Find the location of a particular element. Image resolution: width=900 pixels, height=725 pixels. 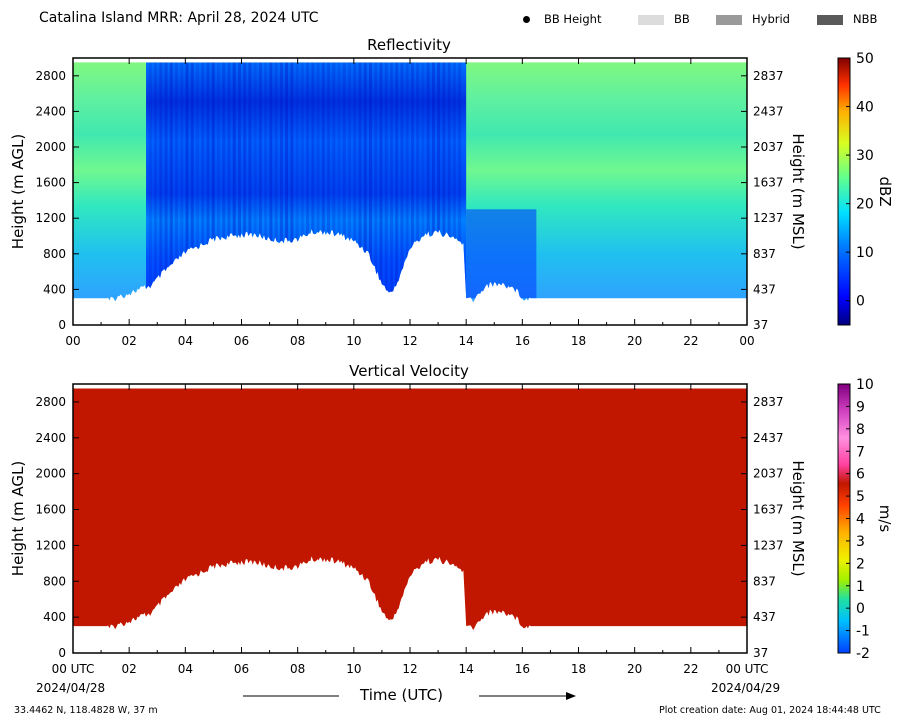

colorbar-tick-label: 7 is located at coordinates (860, 452).